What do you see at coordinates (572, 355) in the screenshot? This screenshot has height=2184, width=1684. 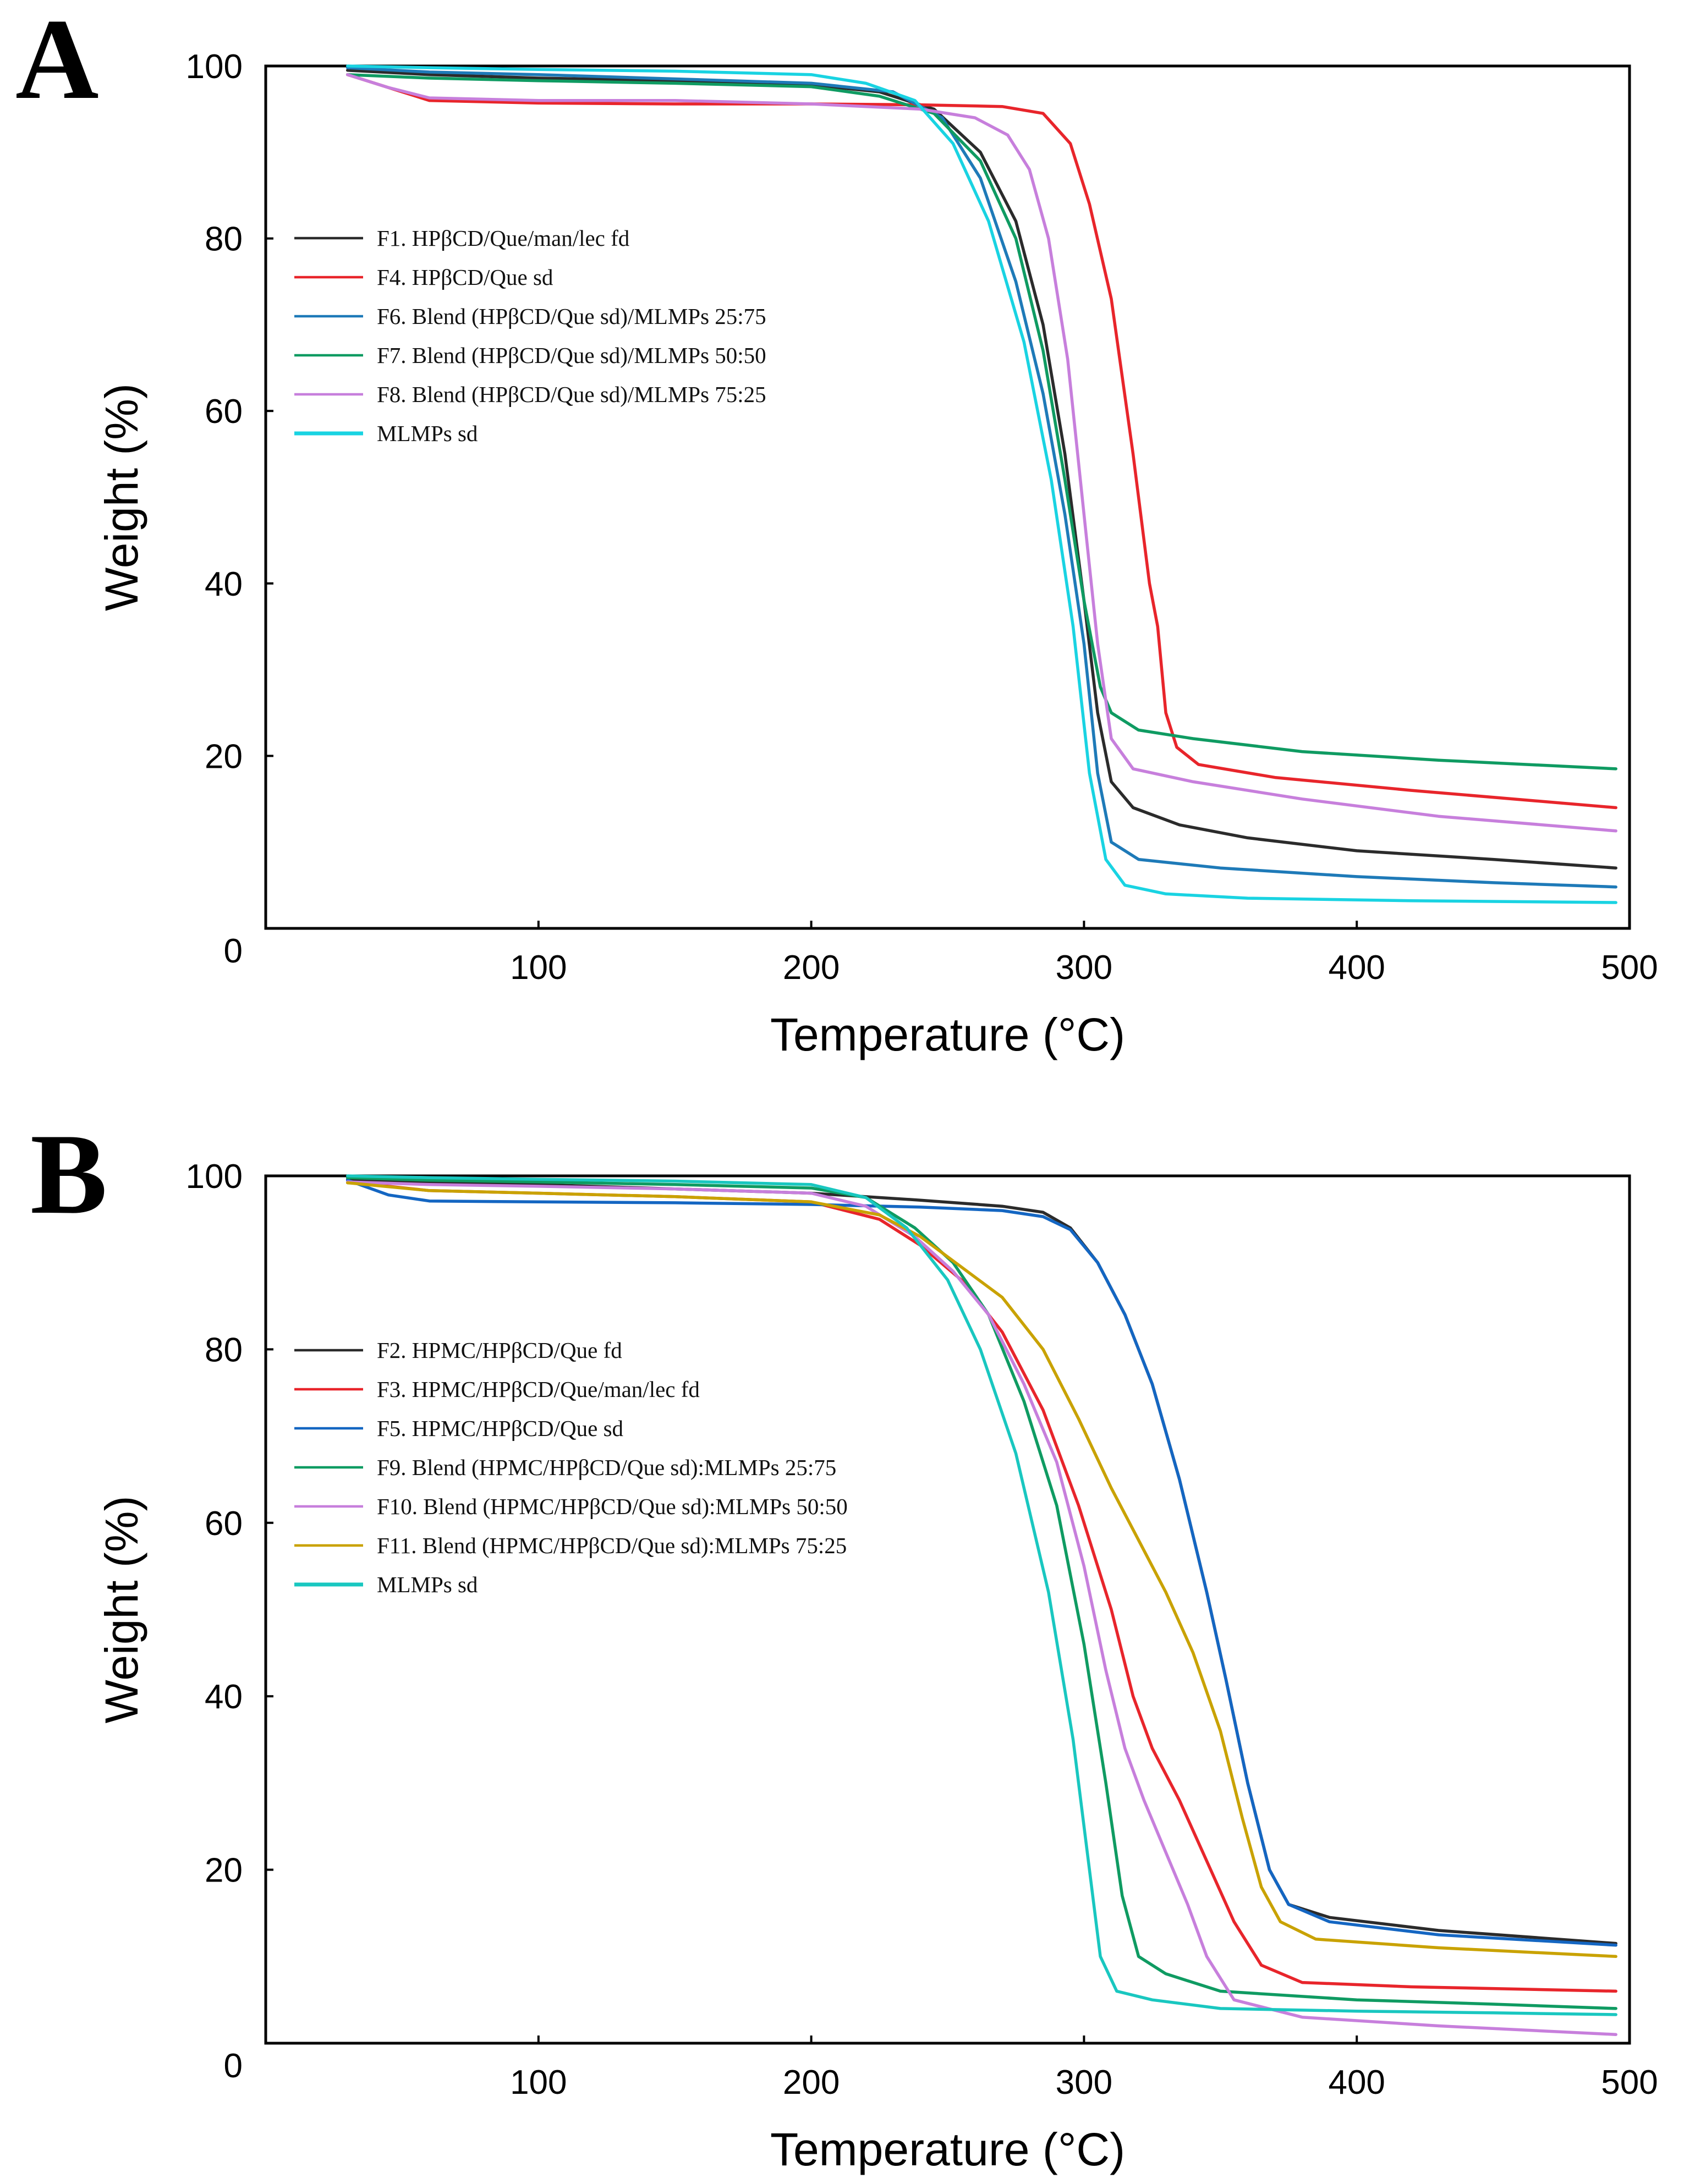 I see `legend-label: F7. Blend (HPβCD/Que sd)/MLMPs 50:50` at bounding box center [572, 355].